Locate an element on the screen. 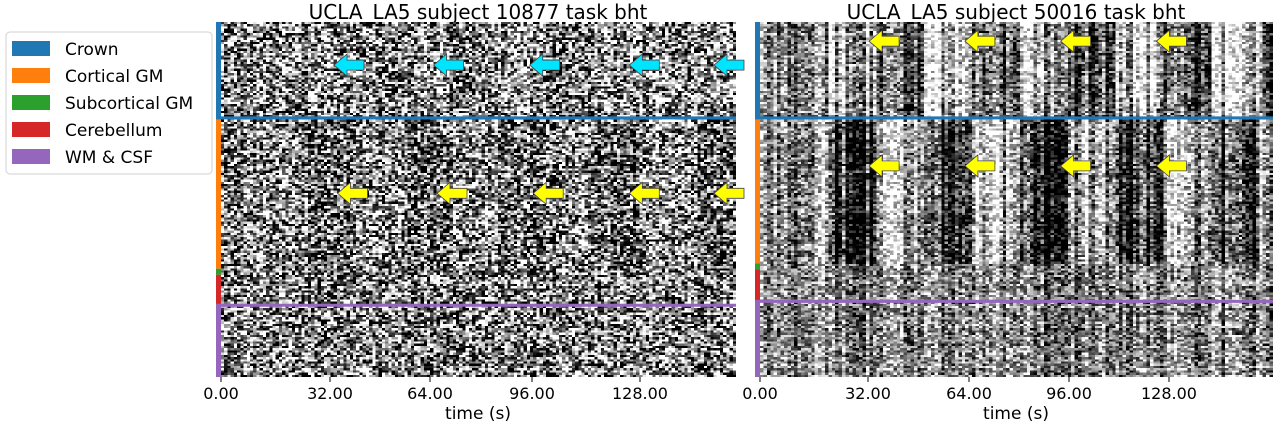 The height and width of the screenshot is (429, 1279). panel-2-xtick-label-3: 64.00 is located at coordinates (969, 393).